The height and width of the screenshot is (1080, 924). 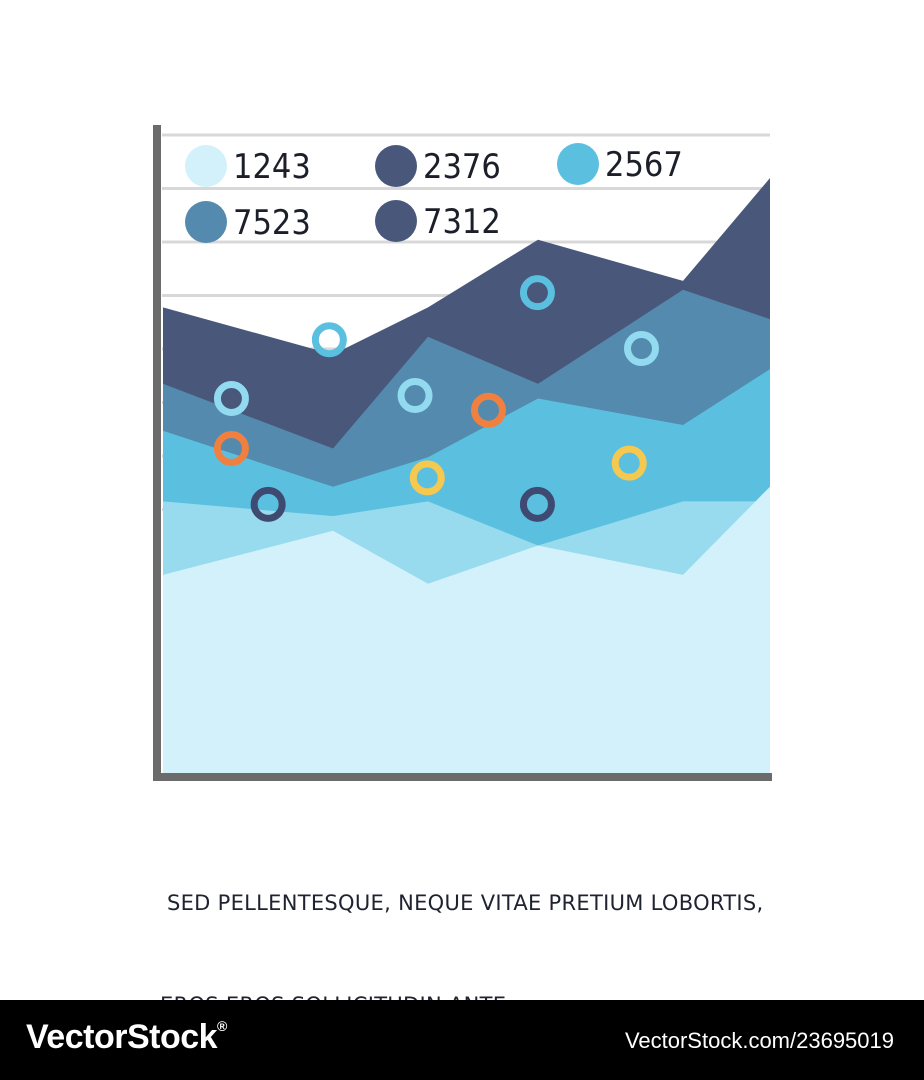 I want to click on y-axis, so click(x=157, y=453).